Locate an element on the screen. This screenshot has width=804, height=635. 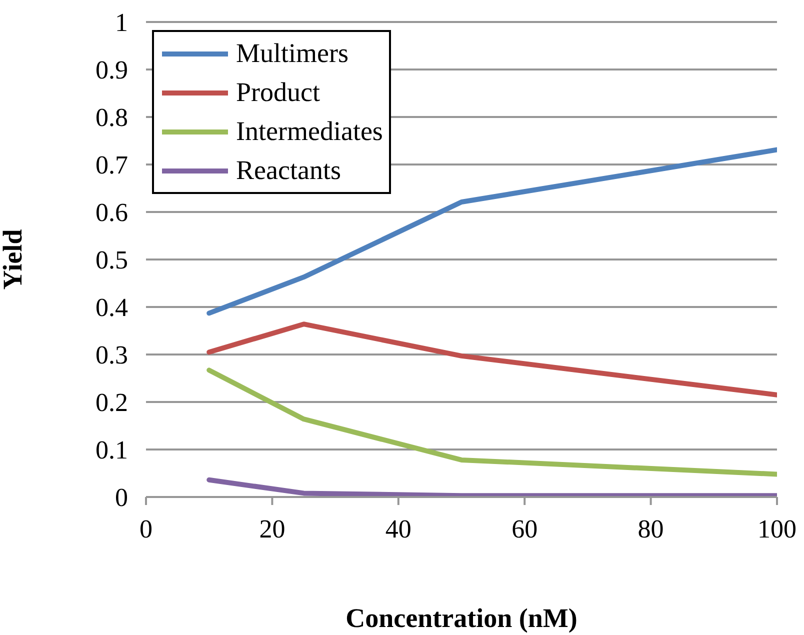
y-tick-label: 0.7 is located at coordinates (112, 165).